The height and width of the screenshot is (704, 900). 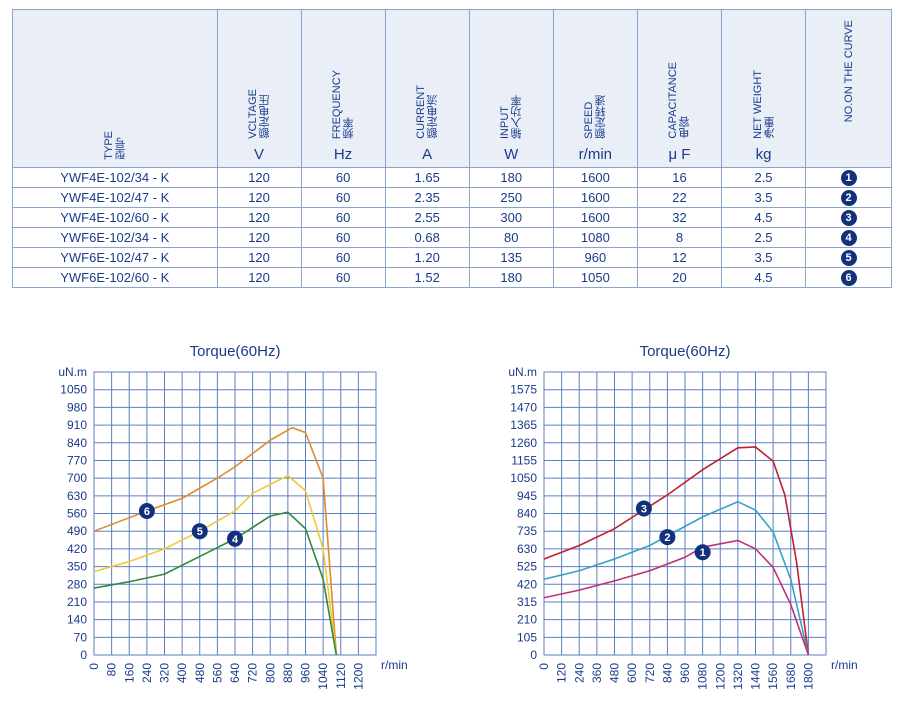 What do you see at coordinates (848, 238) in the screenshot?
I see `curve-number-badge: 4` at bounding box center [848, 238].